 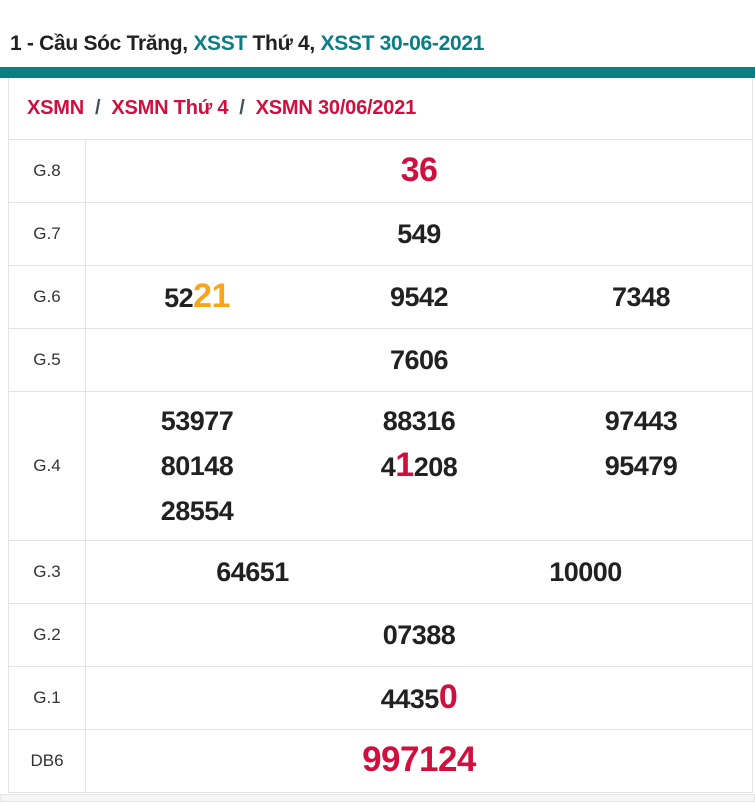 I want to click on prize-number: 95479, so click(x=641, y=466).